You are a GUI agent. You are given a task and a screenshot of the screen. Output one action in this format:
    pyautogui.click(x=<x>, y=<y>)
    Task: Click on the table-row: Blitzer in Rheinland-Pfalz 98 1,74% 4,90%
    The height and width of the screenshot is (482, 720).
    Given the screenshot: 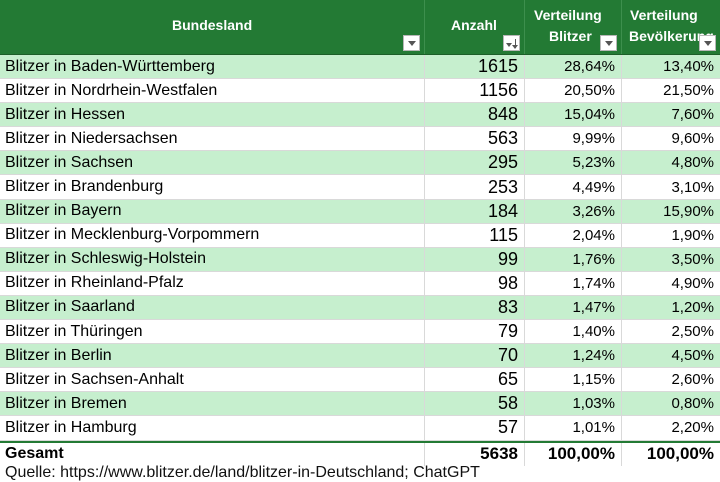 What is the action you would take?
    pyautogui.click(x=360, y=283)
    